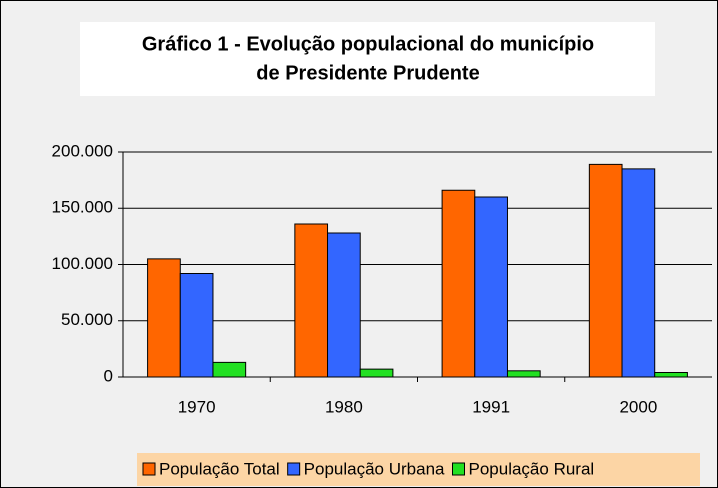 Image resolution: width=718 pixels, height=488 pixels. Describe the element at coordinates (108, 375) in the screenshot. I see `y-tick-label: 0` at that location.